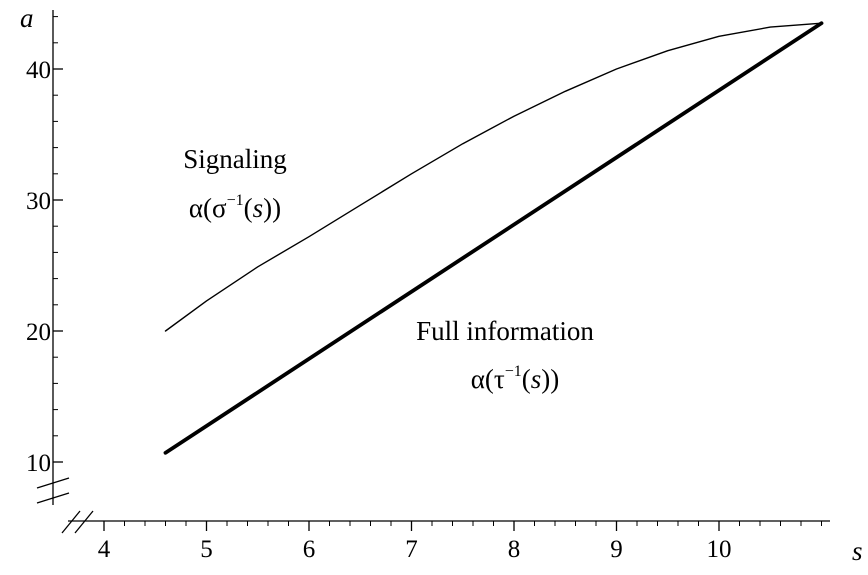 This screenshot has width=868, height=575. I want to click on y-tick-label: 20, so click(38, 332).